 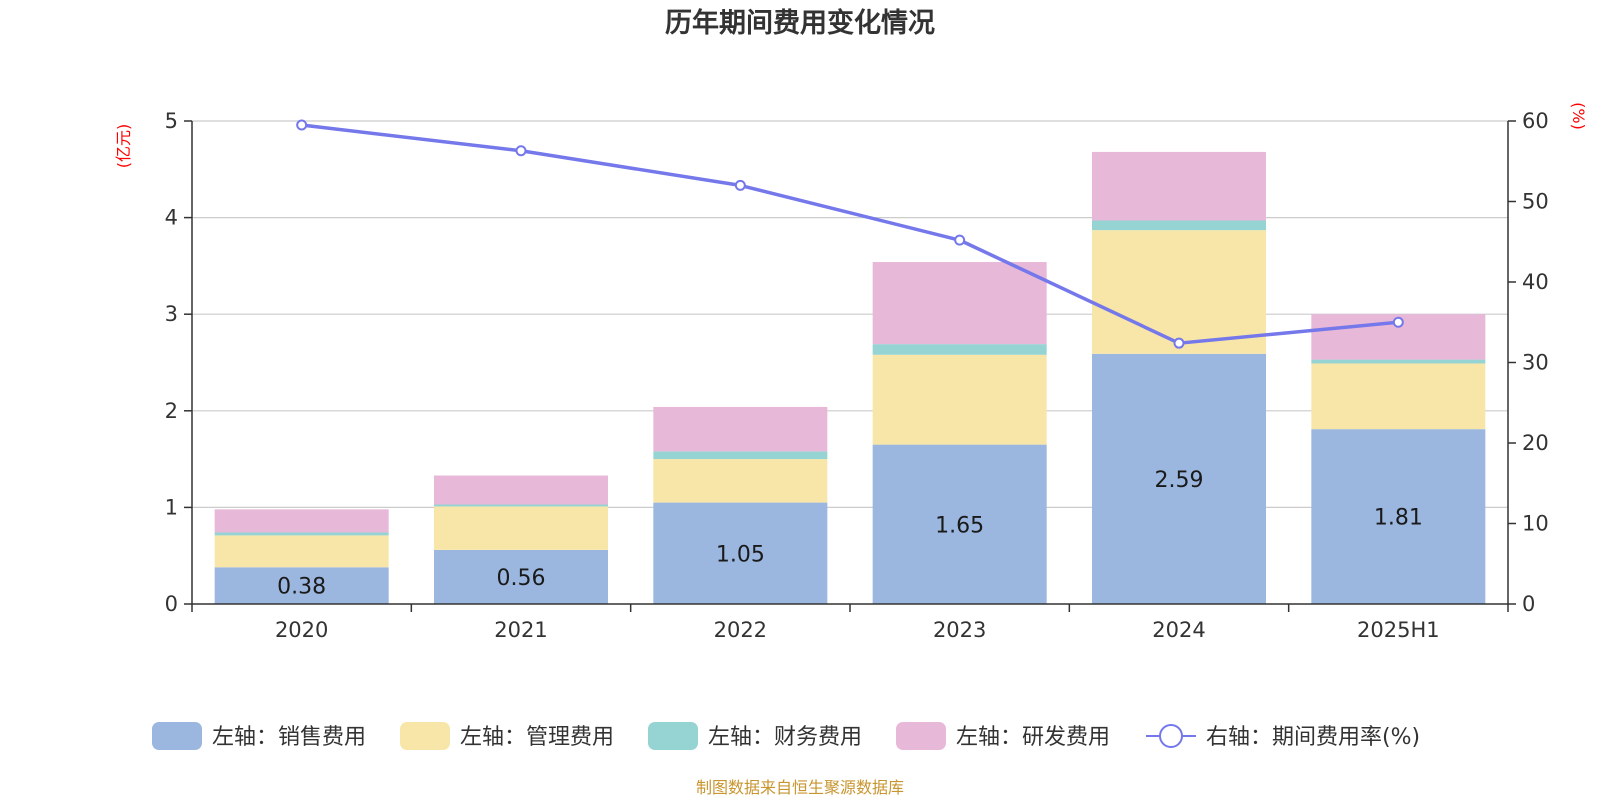 I want to click on legend-label: 左轴：销售费用, so click(x=289, y=737).